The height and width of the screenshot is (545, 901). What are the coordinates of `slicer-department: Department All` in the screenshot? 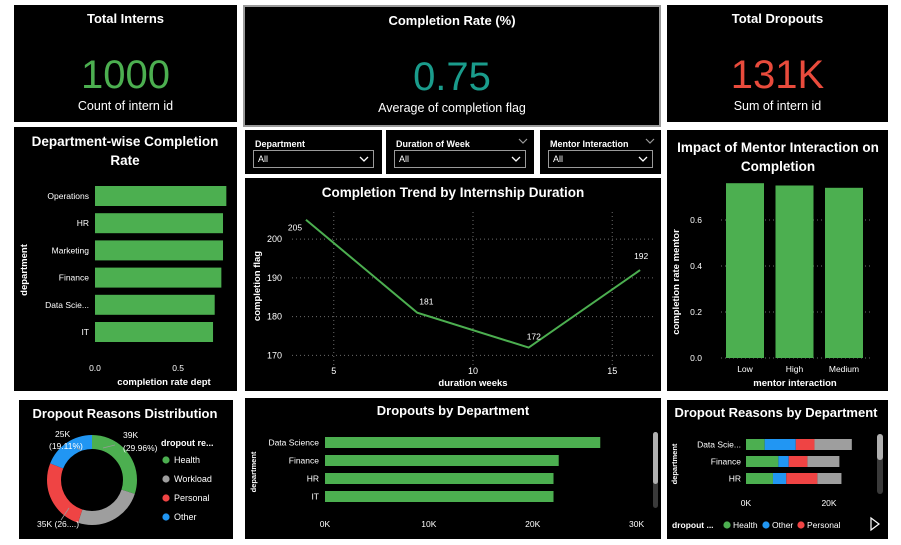 It's located at (313, 152).